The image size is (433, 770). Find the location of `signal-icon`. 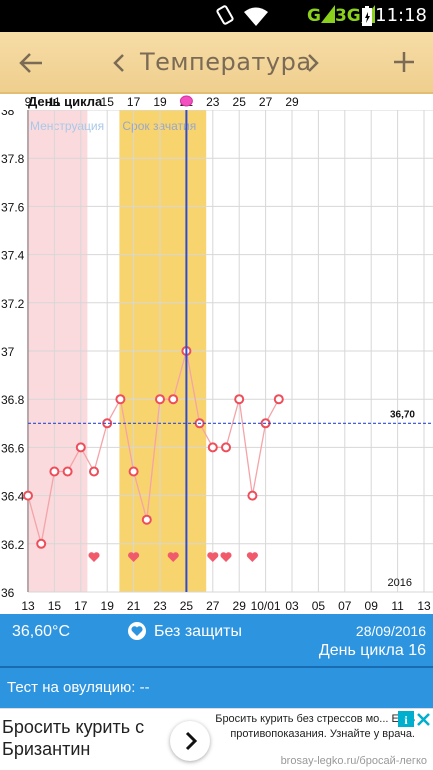

signal-icon is located at coordinates (327, 14).